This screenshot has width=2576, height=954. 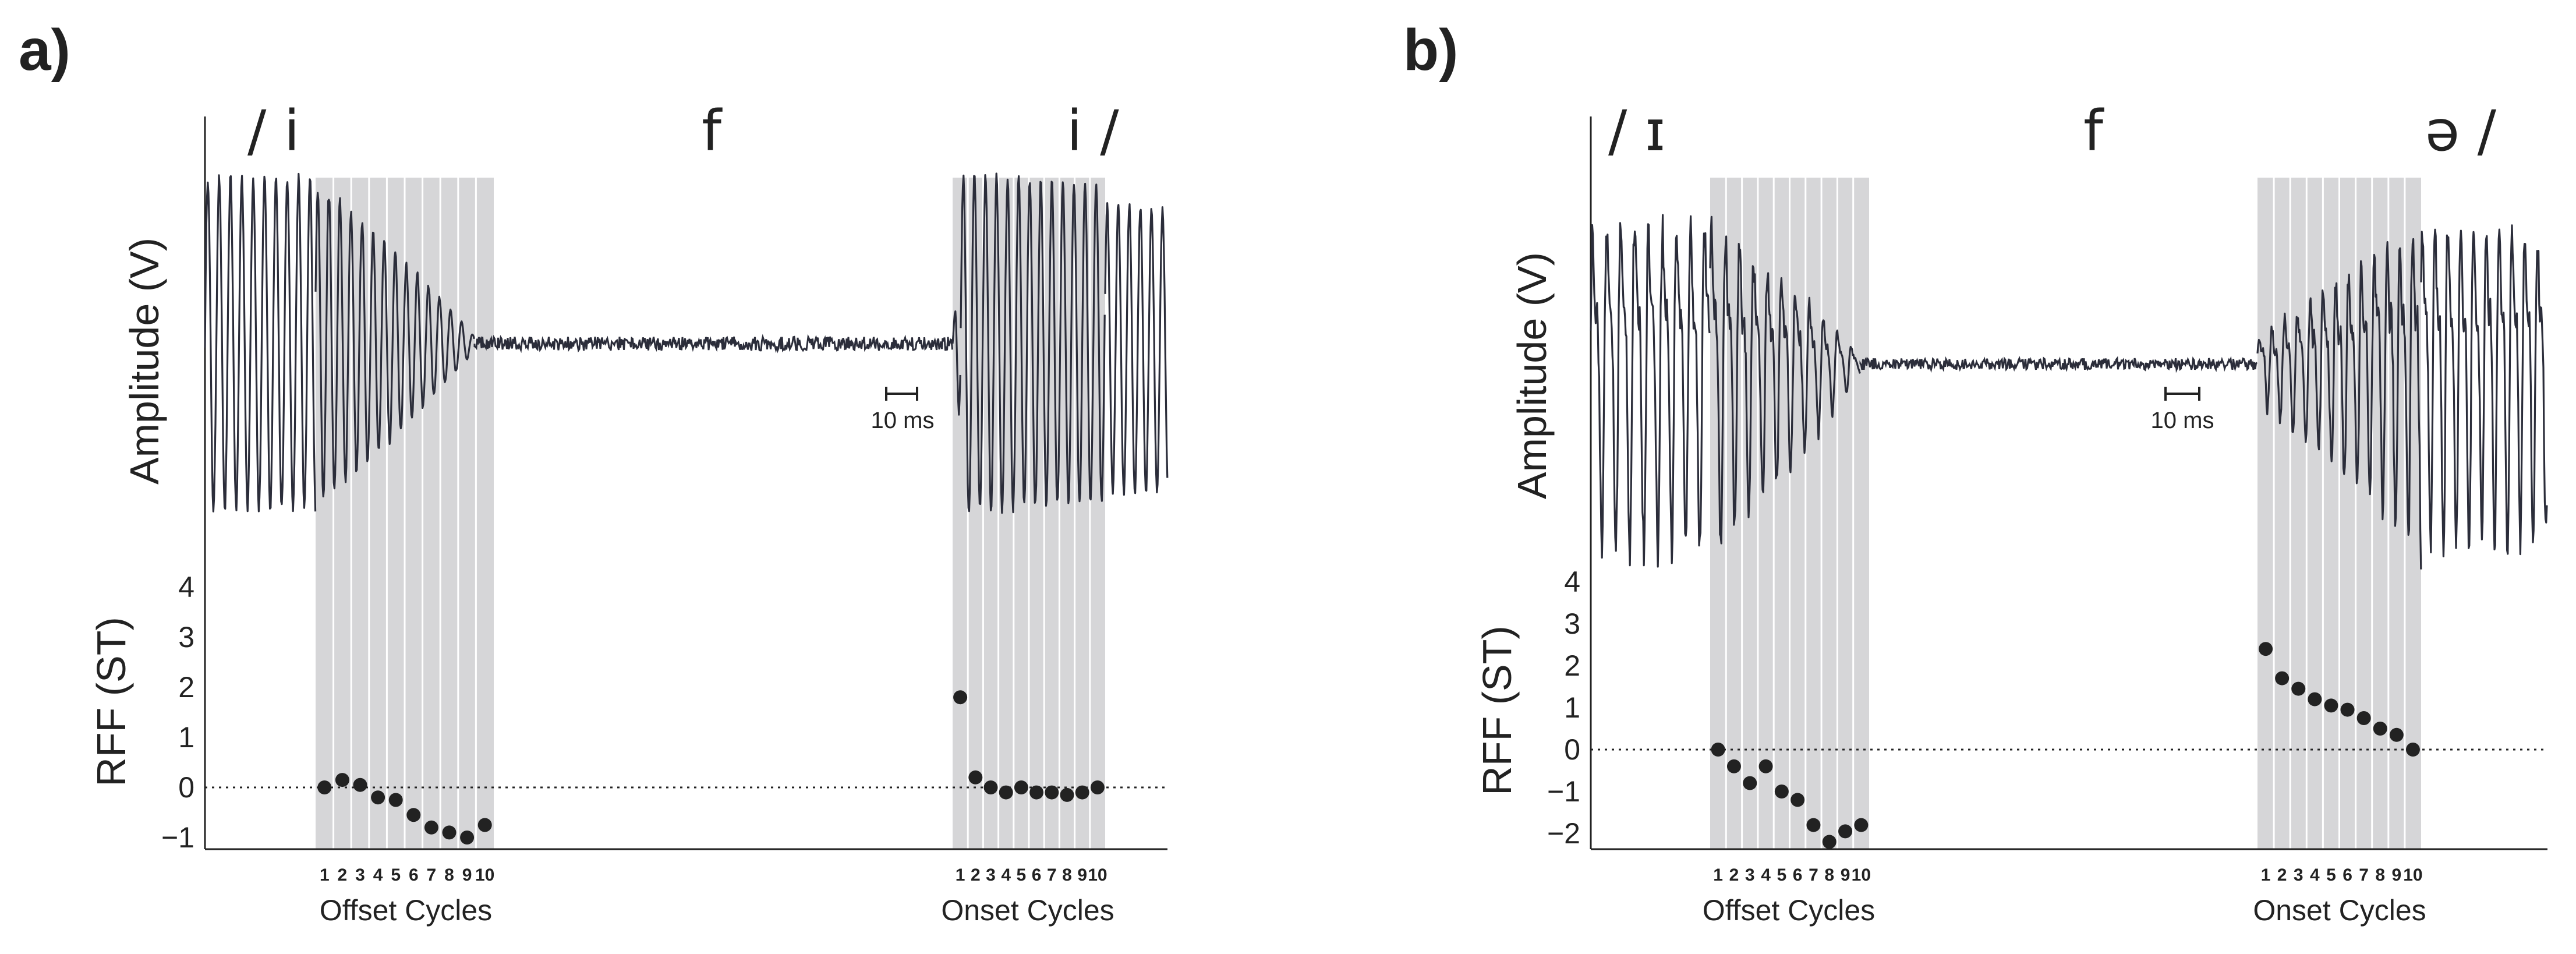 What do you see at coordinates (2339, 911) in the screenshot?
I see `panel-b-onset-xlabel: Onset Cycles` at bounding box center [2339, 911].